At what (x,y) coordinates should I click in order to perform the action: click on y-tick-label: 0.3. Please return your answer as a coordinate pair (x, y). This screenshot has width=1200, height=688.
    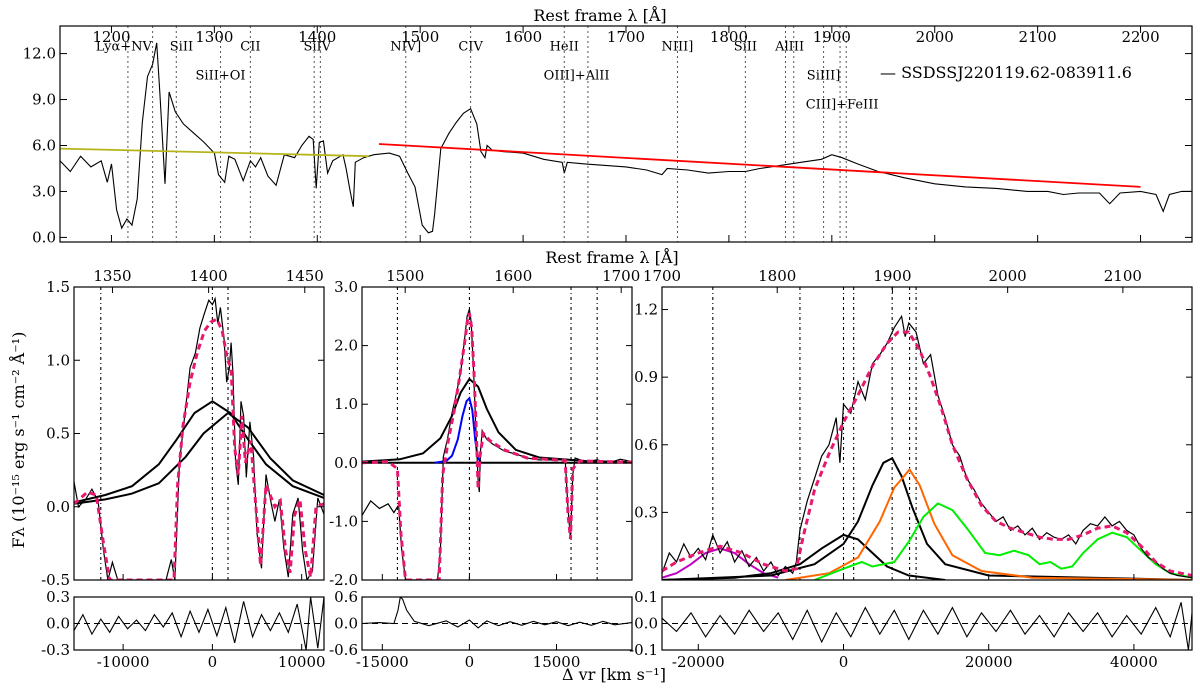
    Looking at the image, I should click on (646, 512).